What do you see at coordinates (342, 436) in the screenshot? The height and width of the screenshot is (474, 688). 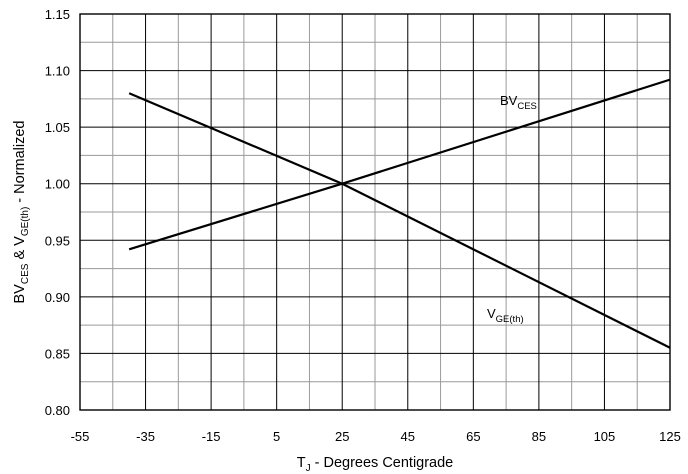 I see `x-tick-label: 25` at bounding box center [342, 436].